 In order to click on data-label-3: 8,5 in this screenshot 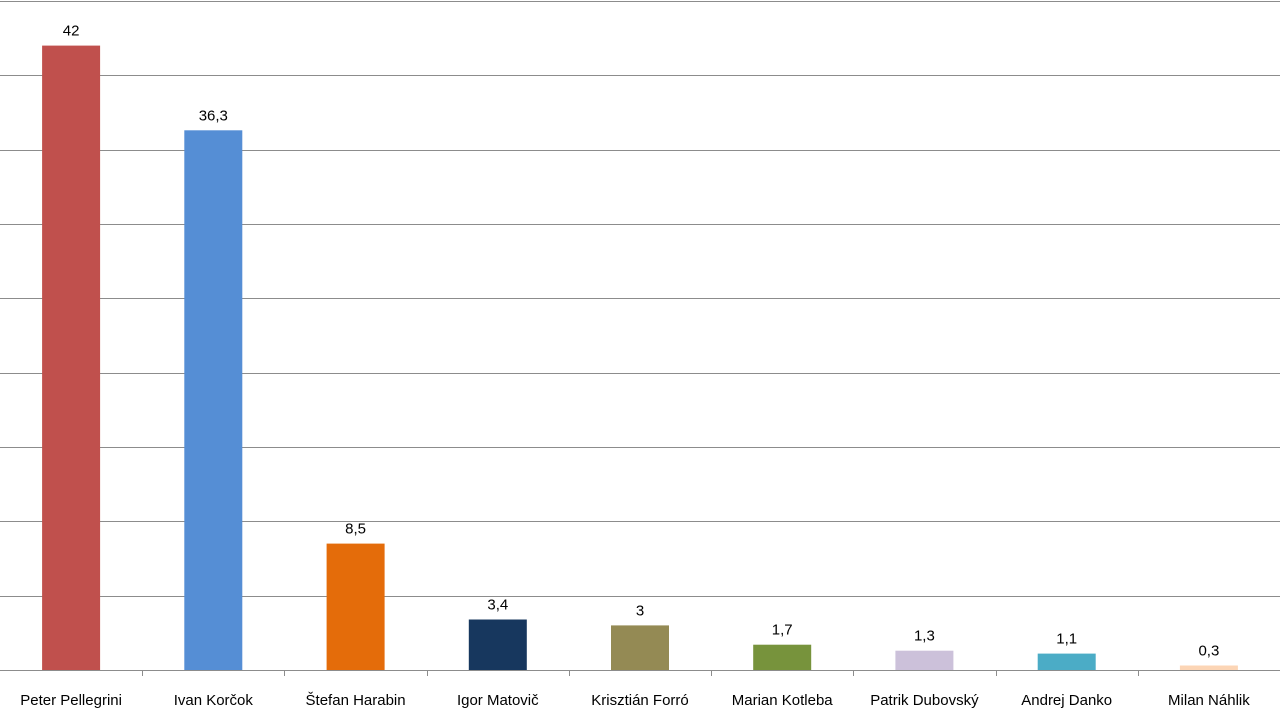, I will do `click(355, 529)`.